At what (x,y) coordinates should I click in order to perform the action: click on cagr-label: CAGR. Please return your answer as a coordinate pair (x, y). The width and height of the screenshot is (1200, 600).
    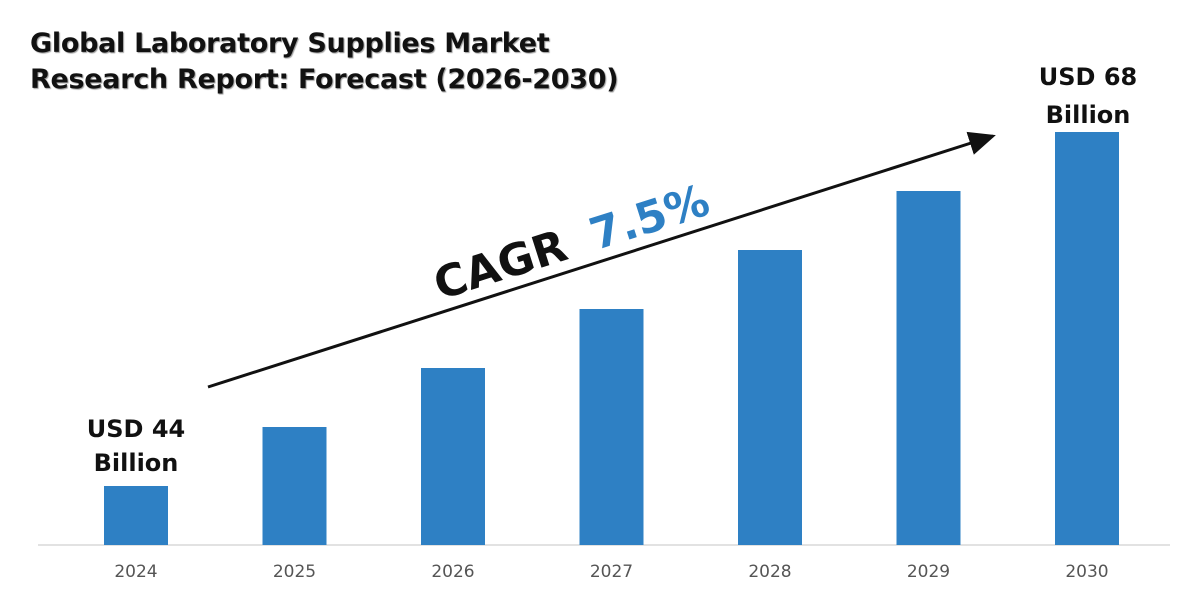
    Looking at the image, I should click on (500, 265).